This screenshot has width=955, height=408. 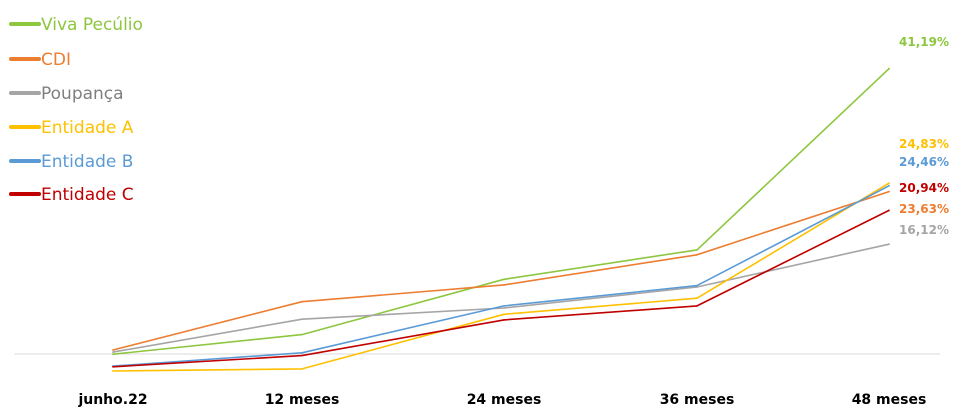 I want to click on legend-item-cdi: CDI, so click(x=40, y=60).